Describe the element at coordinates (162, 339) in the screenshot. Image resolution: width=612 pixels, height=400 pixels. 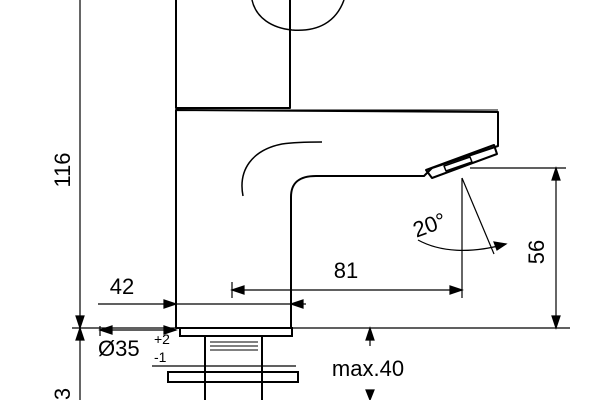
I see `dim-hole-tol-upper: +2` at that location.